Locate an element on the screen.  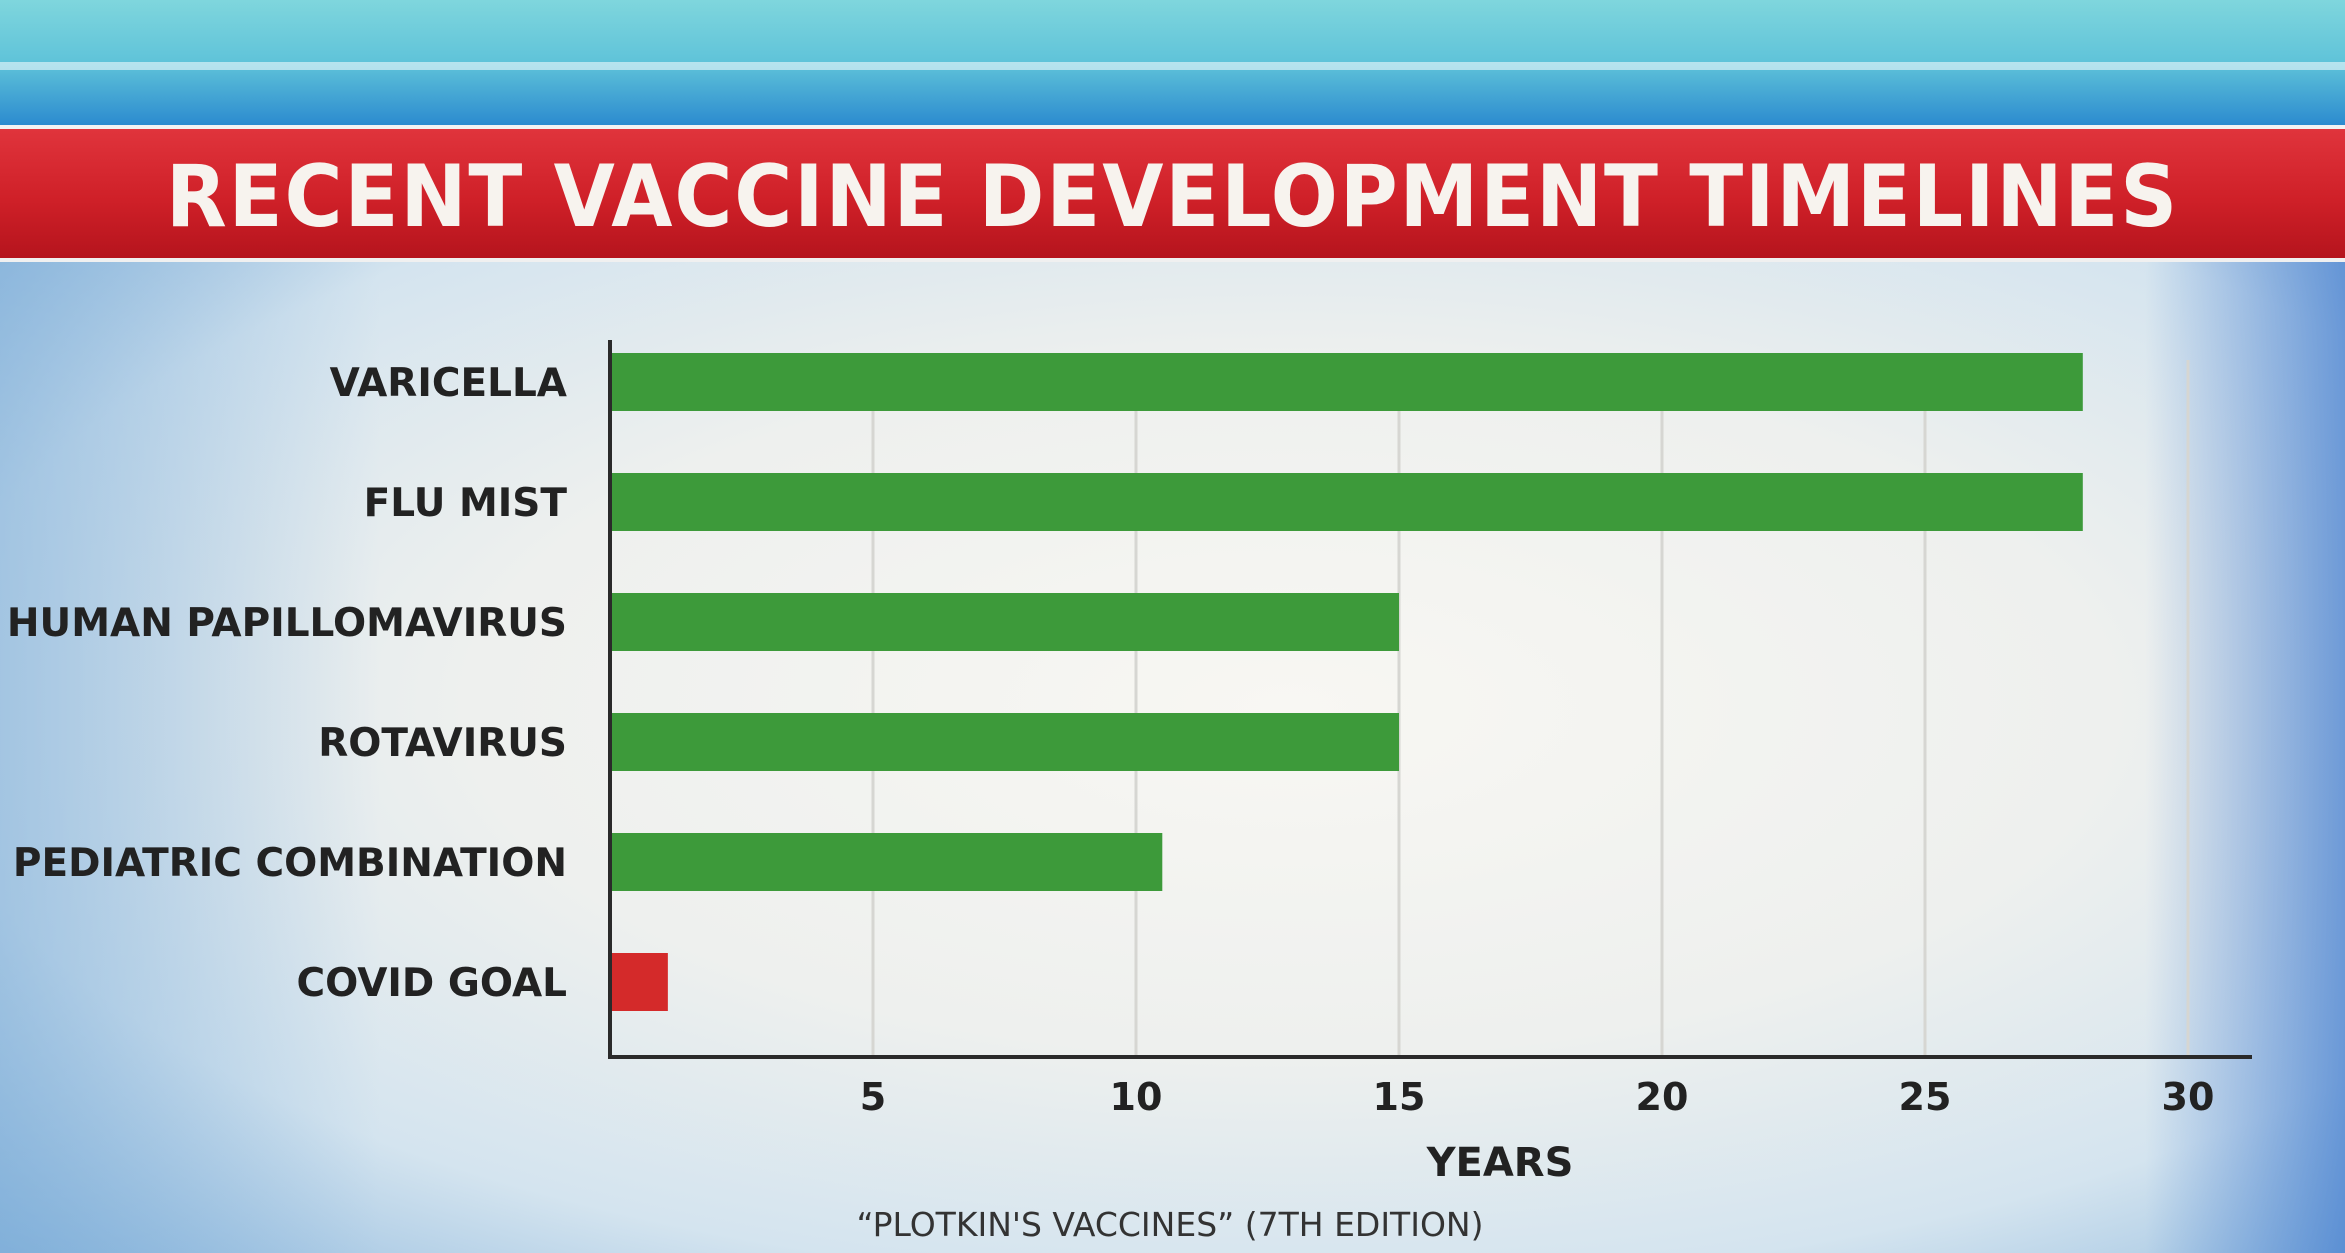
chart-title: RECENT VACCINE DEVELOPMENT TIMELINES is located at coordinates (1172, 197).